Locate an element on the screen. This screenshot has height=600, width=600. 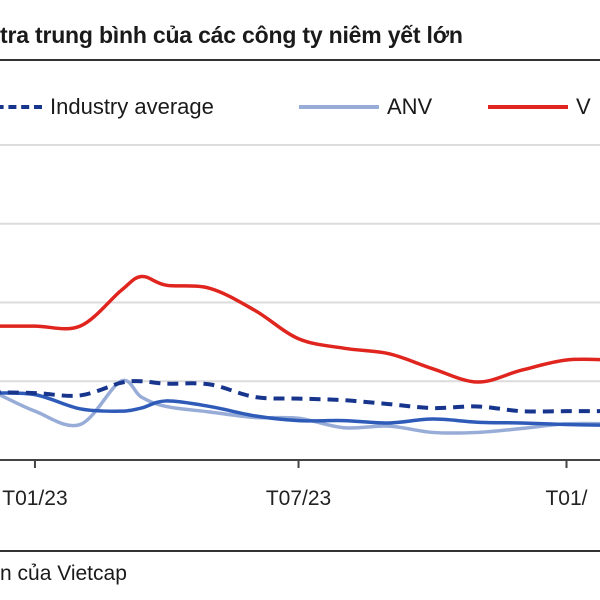
series-line-unlabeled is located at coordinates (300, 409).